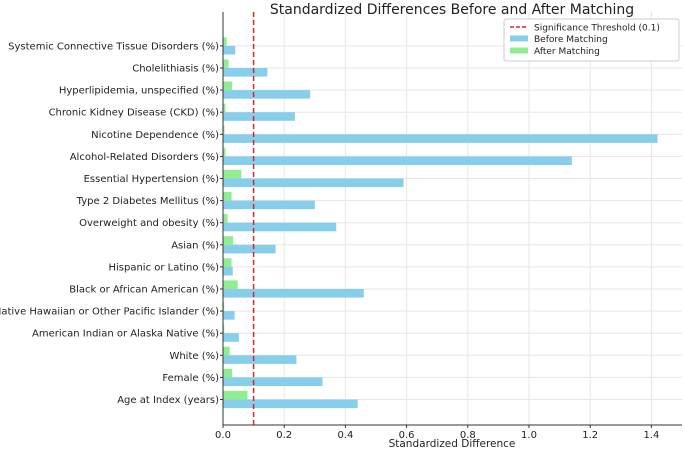 The width and height of the screenshot is (685, 450). Describe the element at coordinates (139, 91) in the screenshot. I see `y-tick-label: Hyperlipidemia, unspecified (%)` at that location.